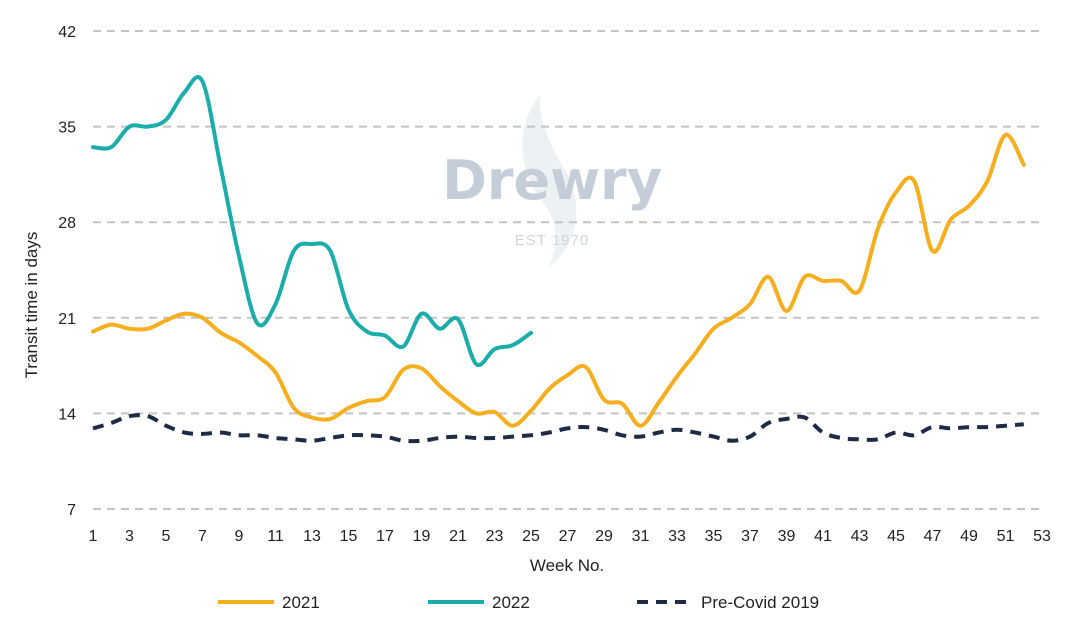  Describe the element at coordinates (67, 223) in the screenshot. I see `y-tick-label: 28` at that location.